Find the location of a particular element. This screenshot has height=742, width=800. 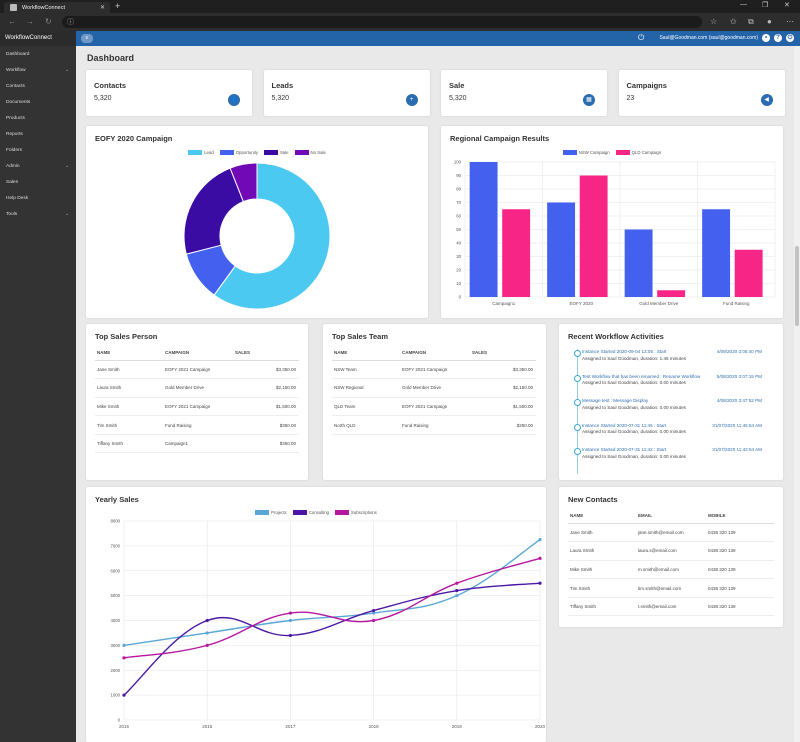

new-tab-button: + is located at coordinates (118, 6).